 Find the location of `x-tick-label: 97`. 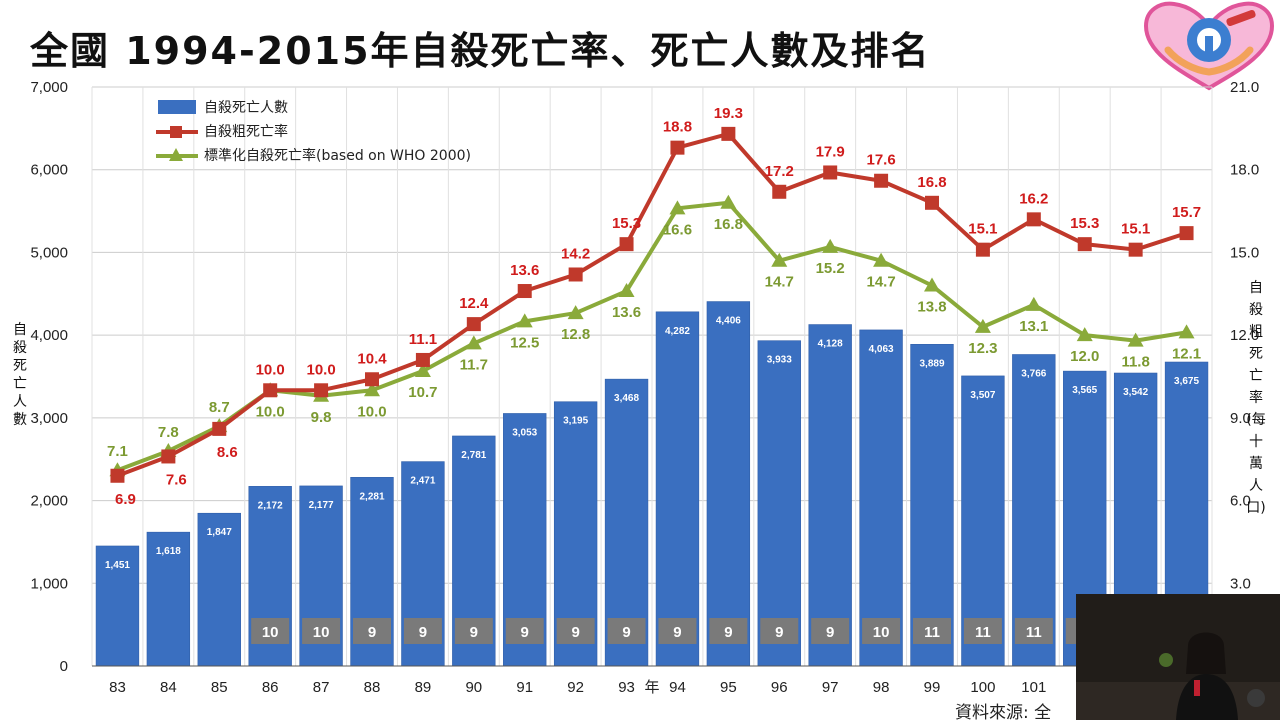

x-tick-label: 97 is located at coordinates (830, 687).